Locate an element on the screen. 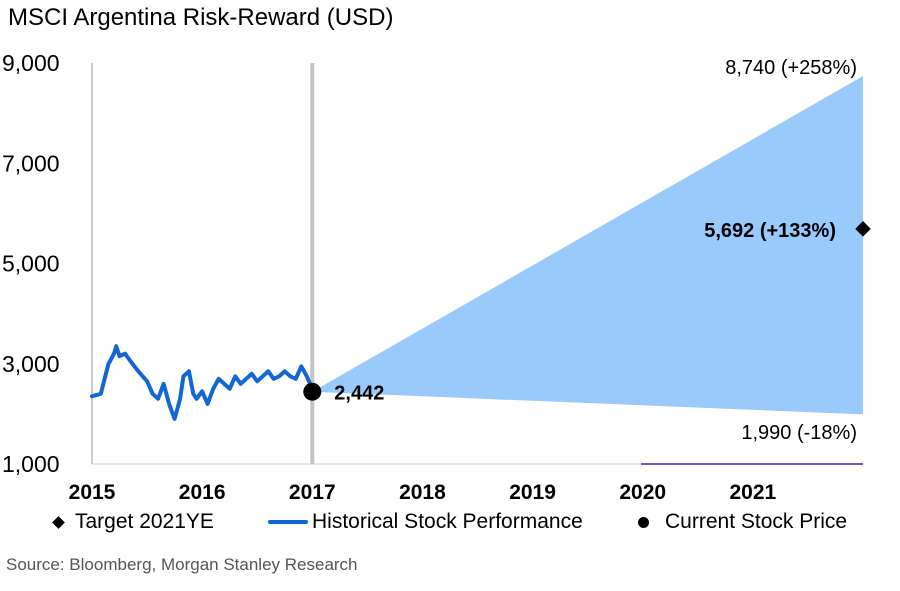  target-label: 5,692 (+133%) is located at coordinates (770, 231).